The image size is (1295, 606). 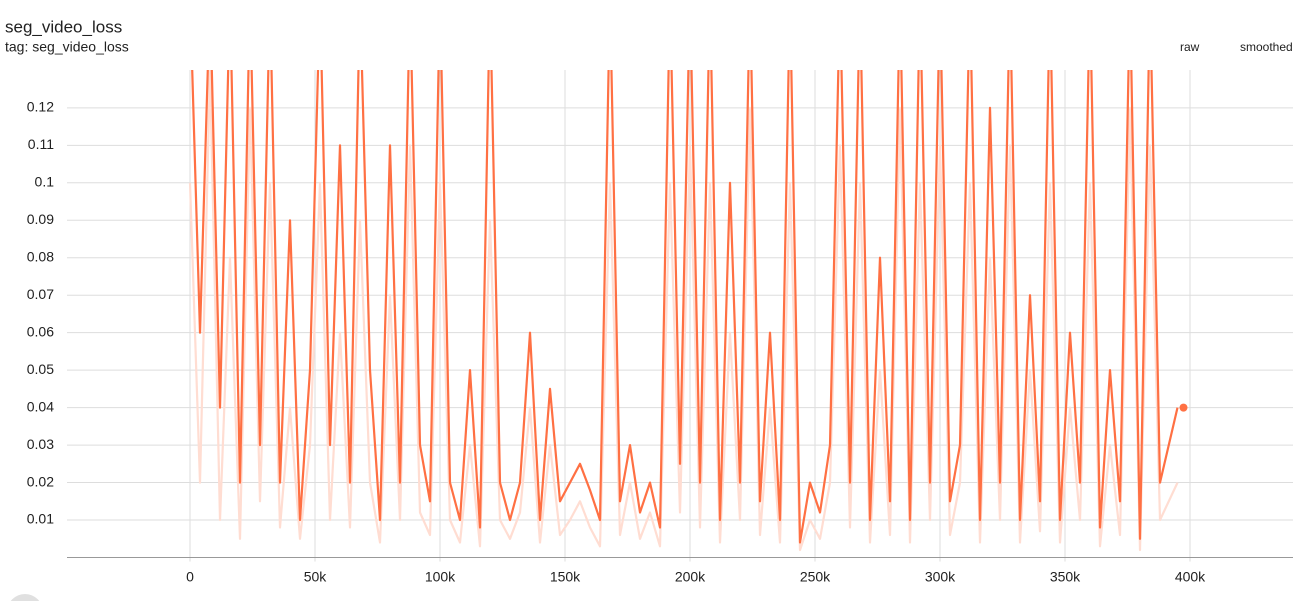 What do you see at coordinates (25, 600) in the screenshot?
I see `corner-button` at bounding box center [25, 600].